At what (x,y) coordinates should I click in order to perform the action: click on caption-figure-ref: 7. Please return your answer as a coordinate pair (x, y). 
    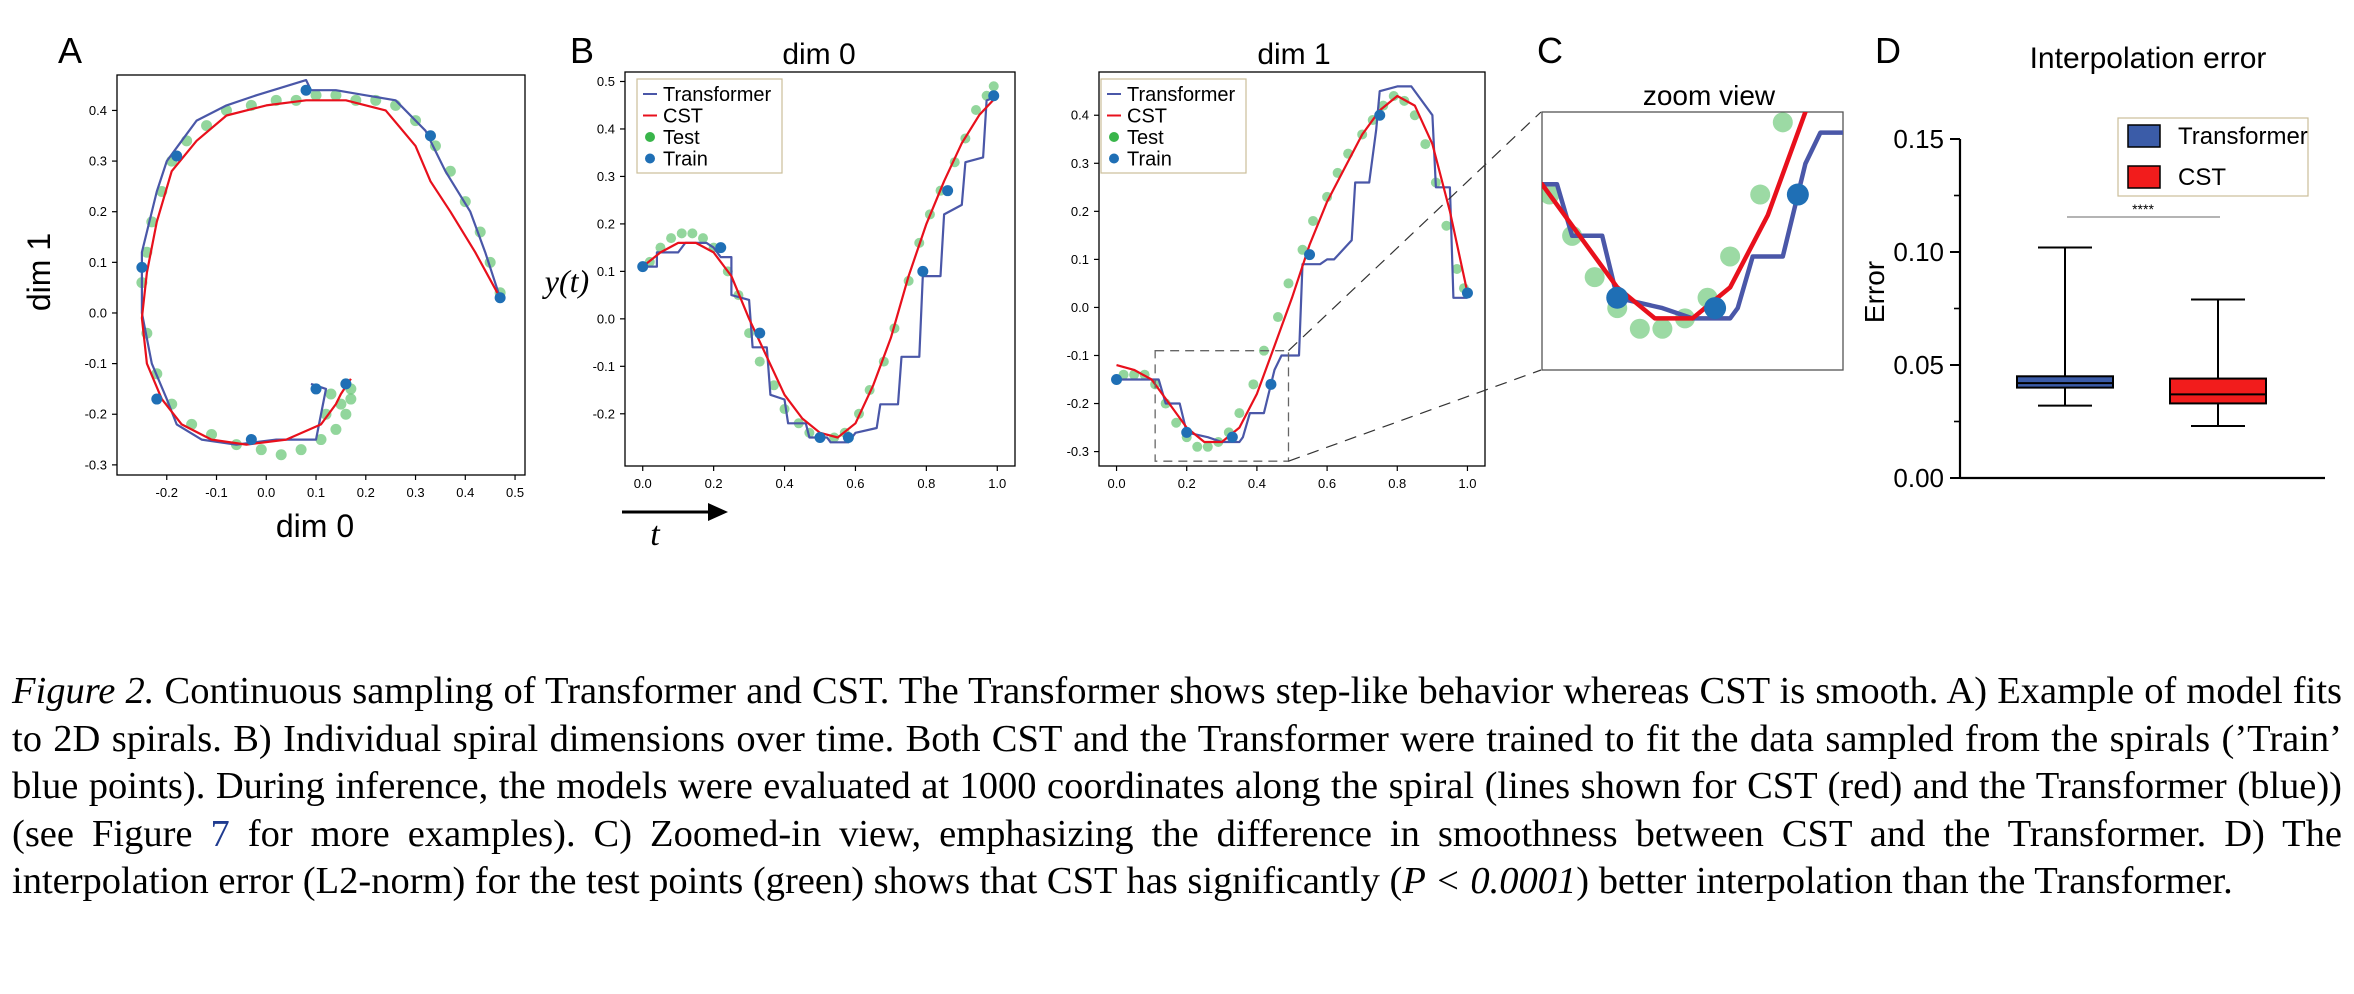
    Looking at the image, I should click on (220, 833).